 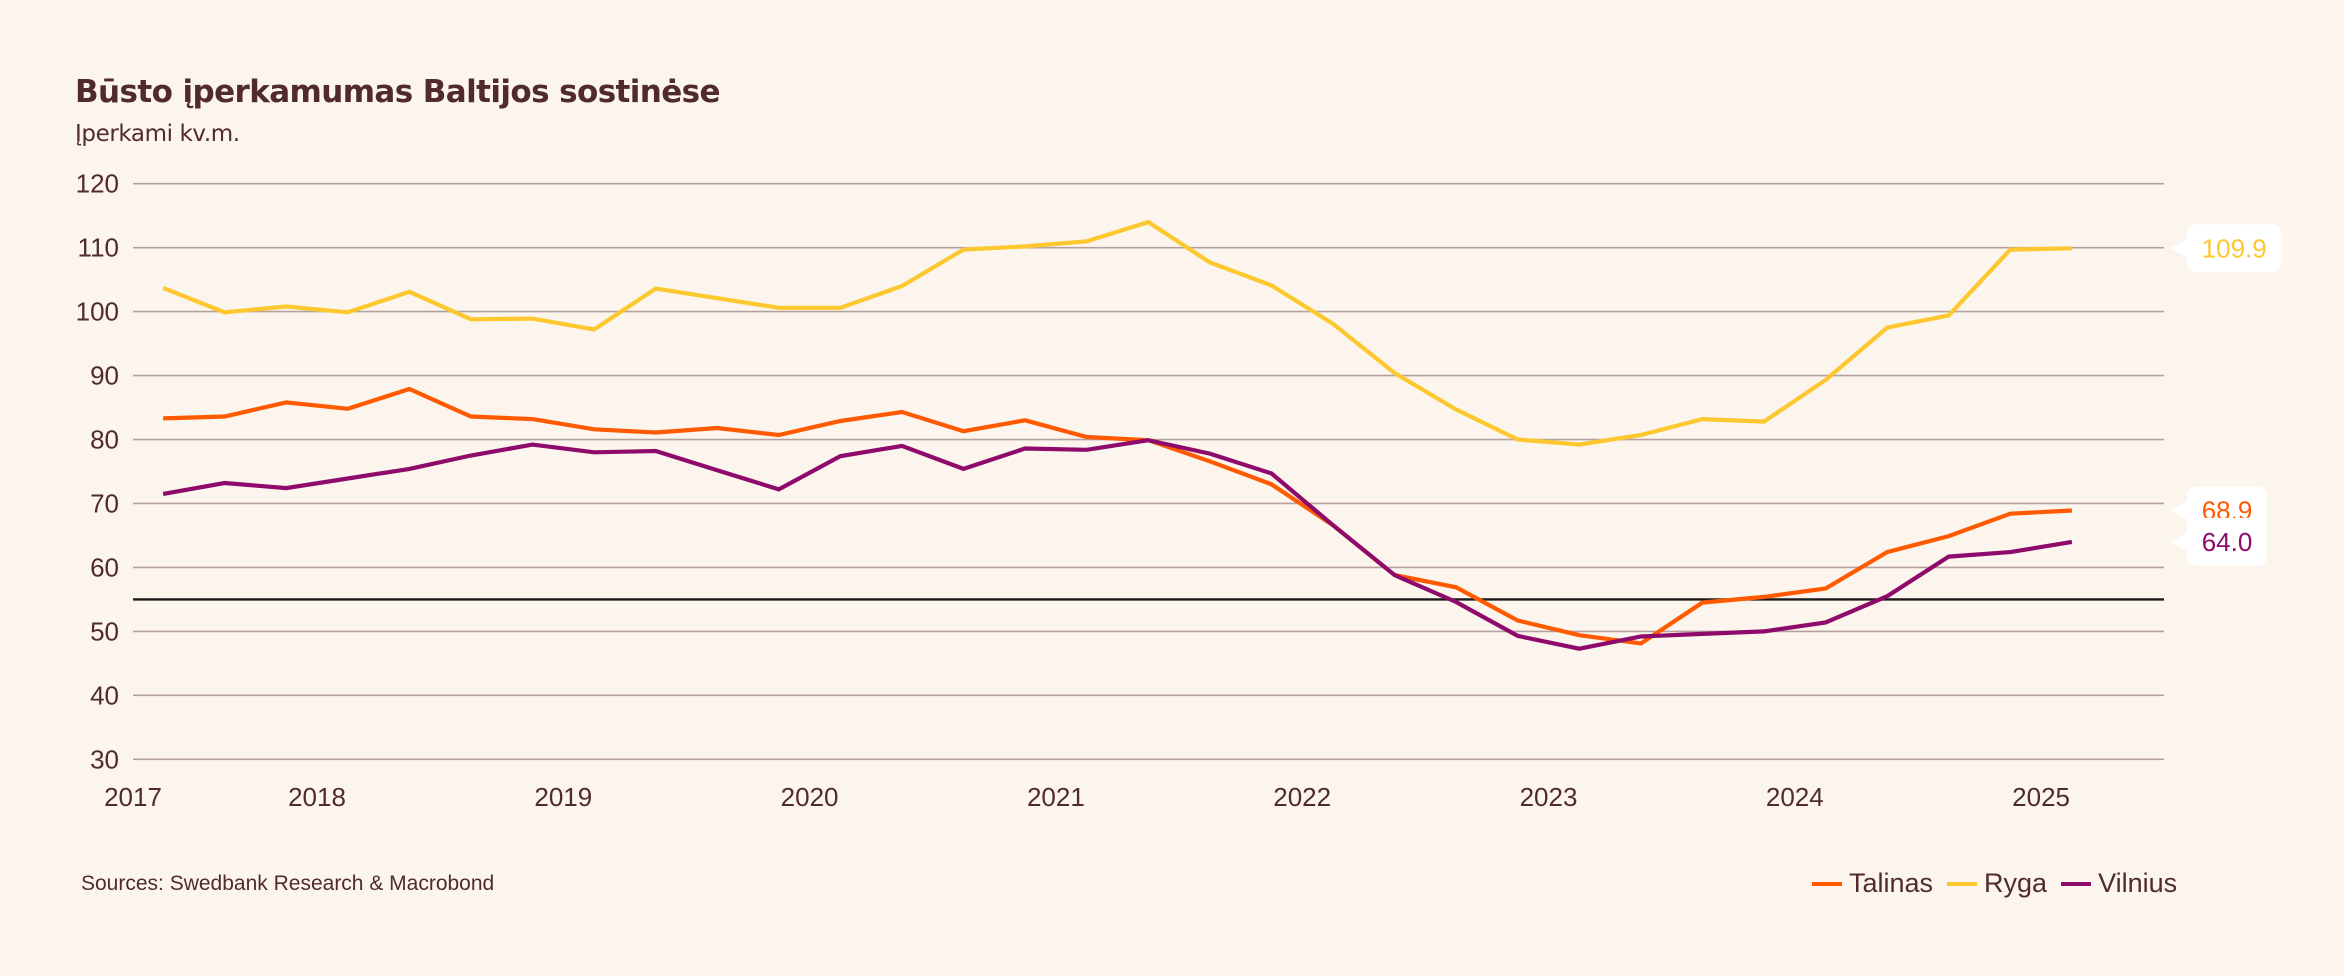 What do you see at coordinates (317, 797) in the screenshot?
I see `x-tick-label: 2018` at bounding box center [317, 797].